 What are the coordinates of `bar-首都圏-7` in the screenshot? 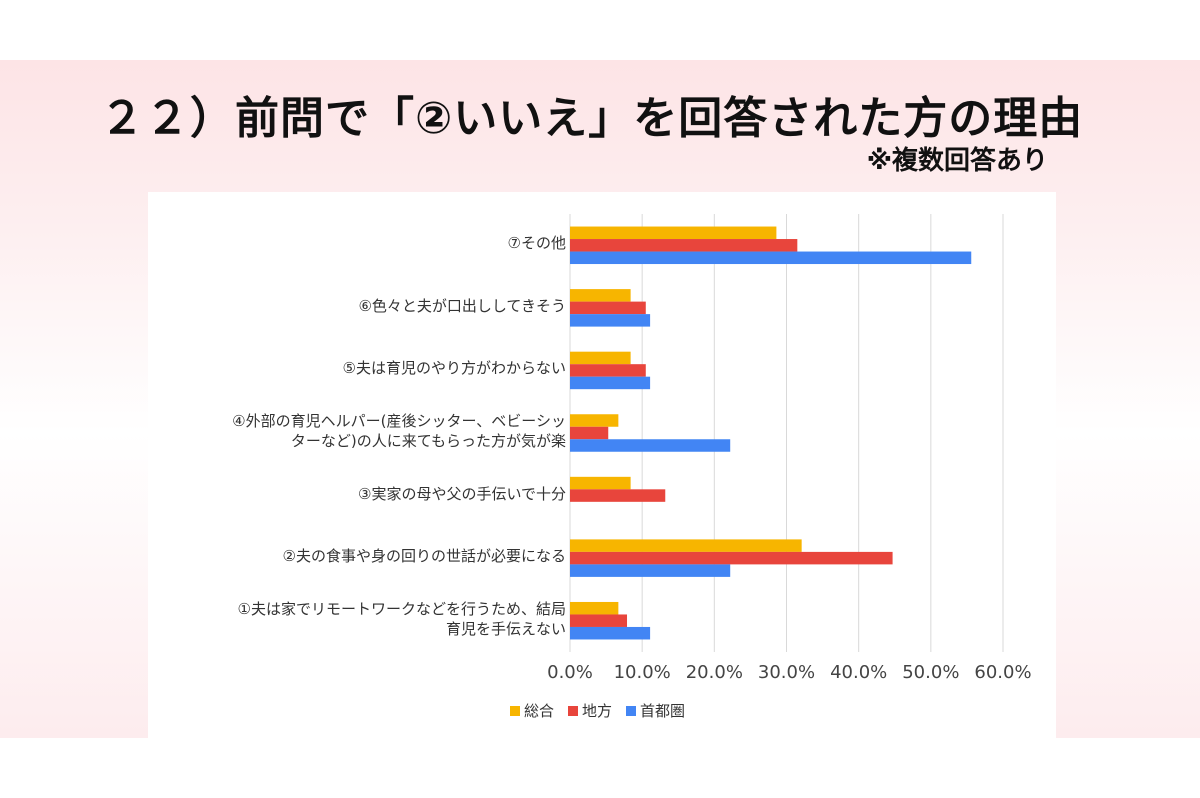 It's located at (610, 633).